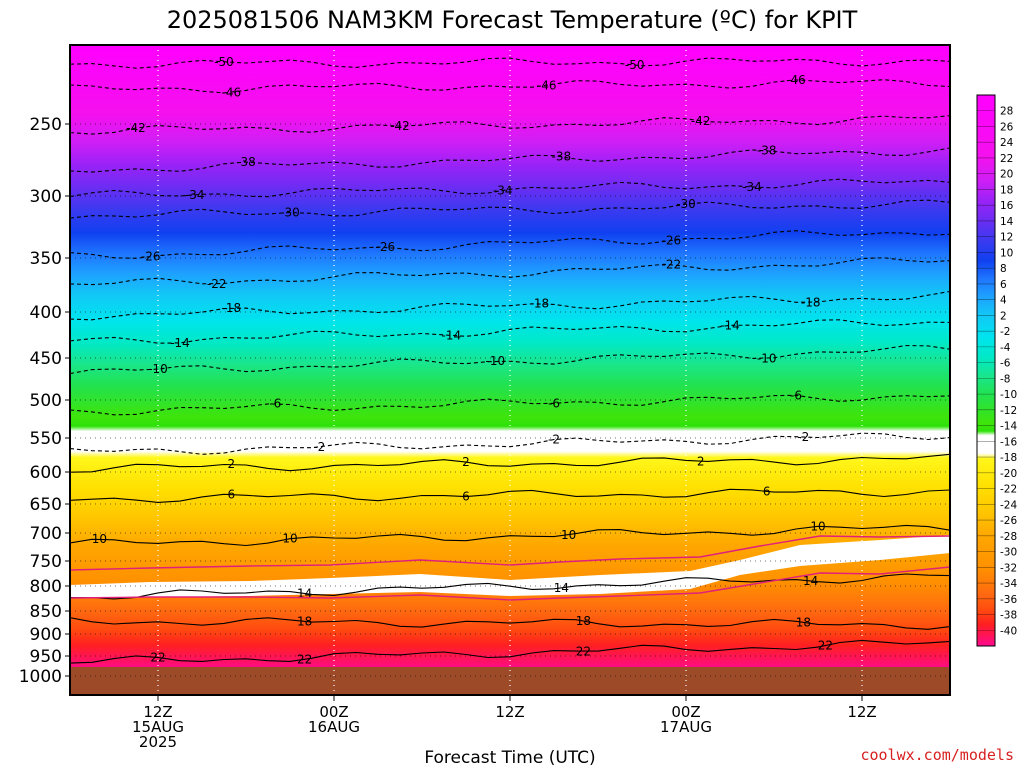  Describe the element at coordinates (46, 534) in the screenshot. I see `y-tick-label: 700` at that location.